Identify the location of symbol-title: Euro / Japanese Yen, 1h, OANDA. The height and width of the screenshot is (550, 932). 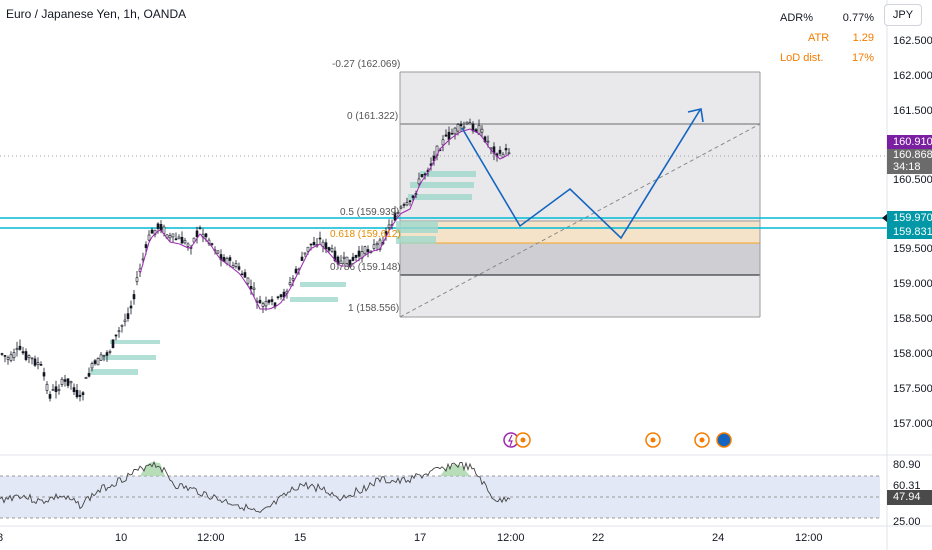
(96, 14).